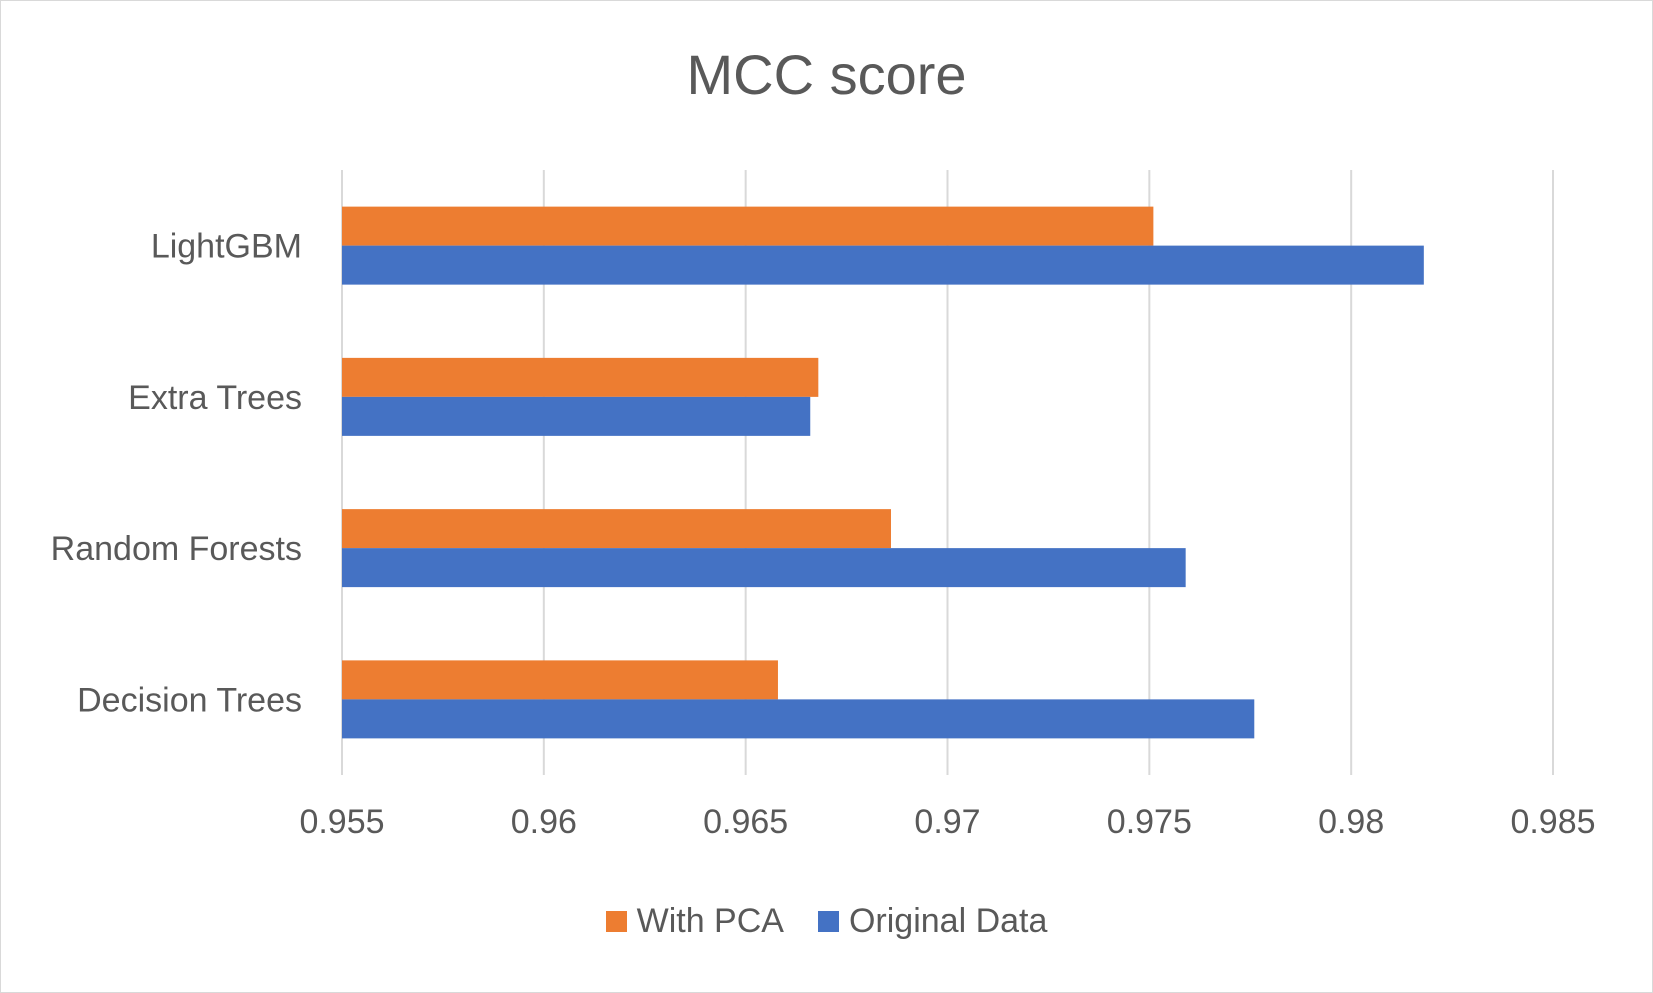 This screenshot has height=993, width=1653. I want to click on legend-swatch-with-pca, so click(616, 921).